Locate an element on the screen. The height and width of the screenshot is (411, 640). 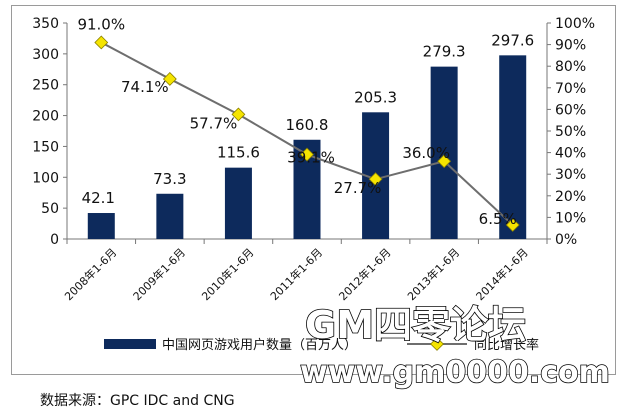
growth-rate-label: 91.0% is located at coordinates (101, 24).